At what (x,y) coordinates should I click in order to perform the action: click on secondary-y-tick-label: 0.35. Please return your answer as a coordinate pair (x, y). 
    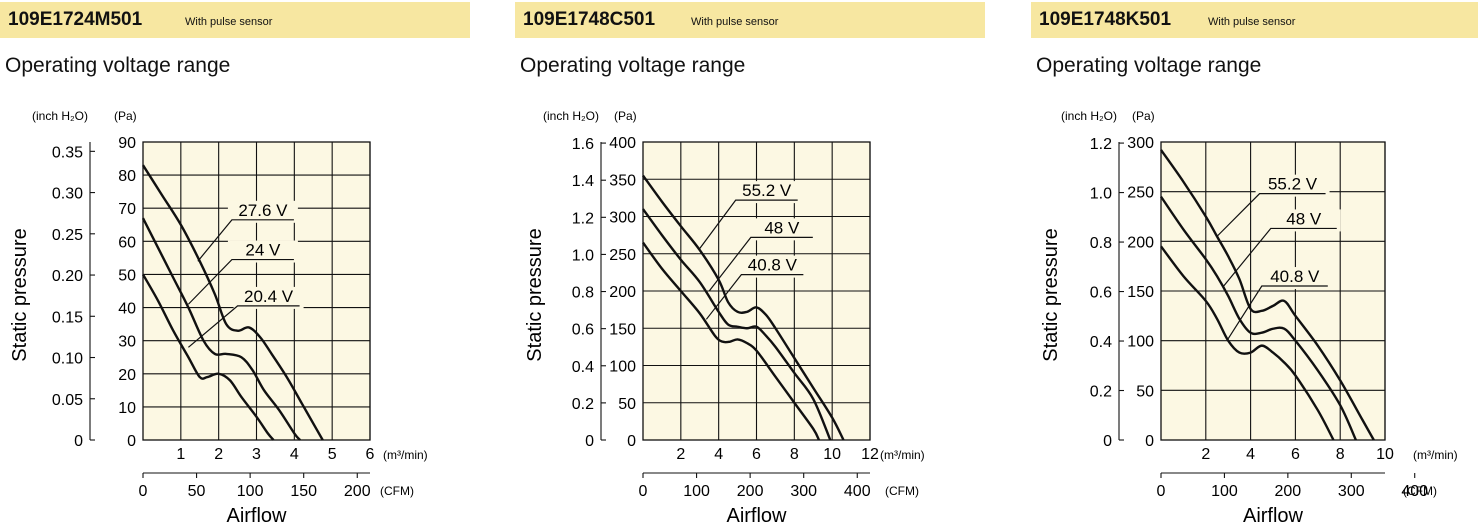
    Looking at the image, I should click on (67, 152).